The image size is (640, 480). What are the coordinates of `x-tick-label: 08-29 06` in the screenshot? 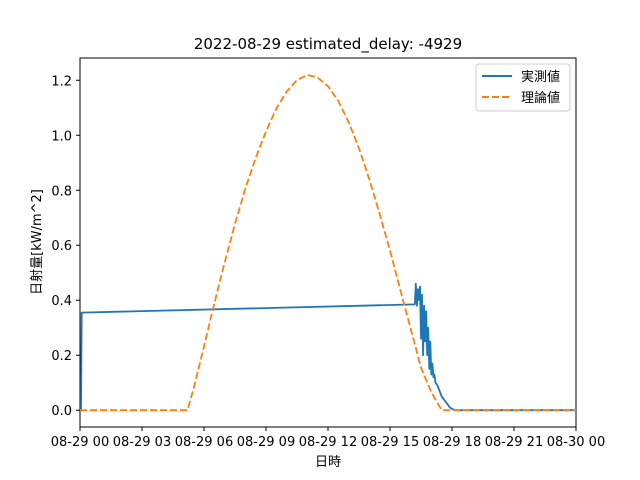 It's located at (204, 442).